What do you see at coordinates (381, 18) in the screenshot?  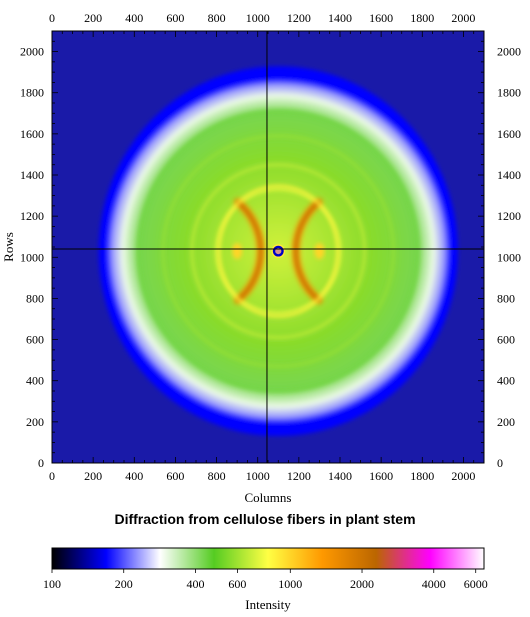 I see `x-tick-label-top: 1600` at bounding box center [381, 18].